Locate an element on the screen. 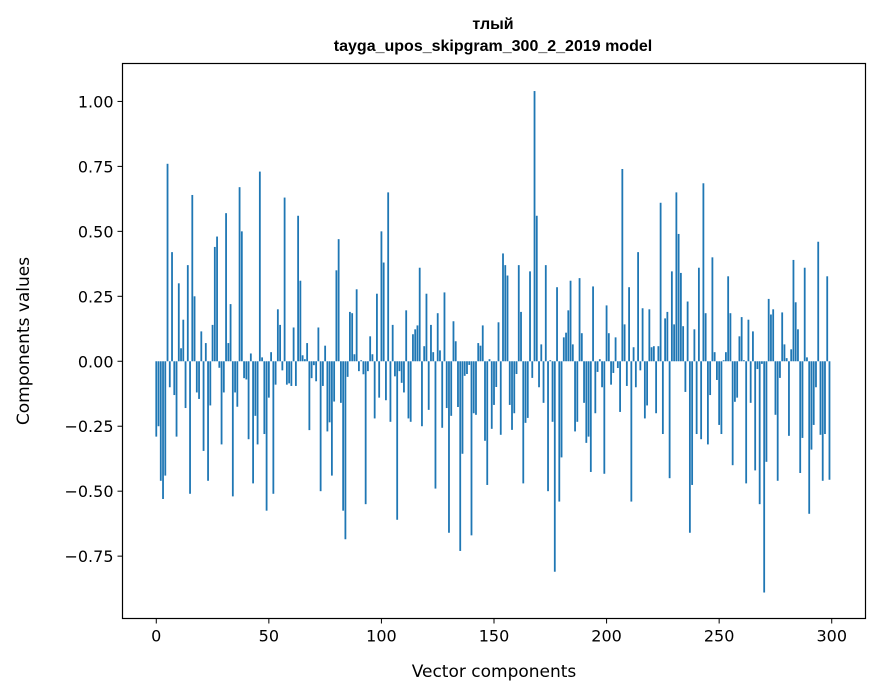  x-axis-label: Vector components is located at coordinates (494, 672).